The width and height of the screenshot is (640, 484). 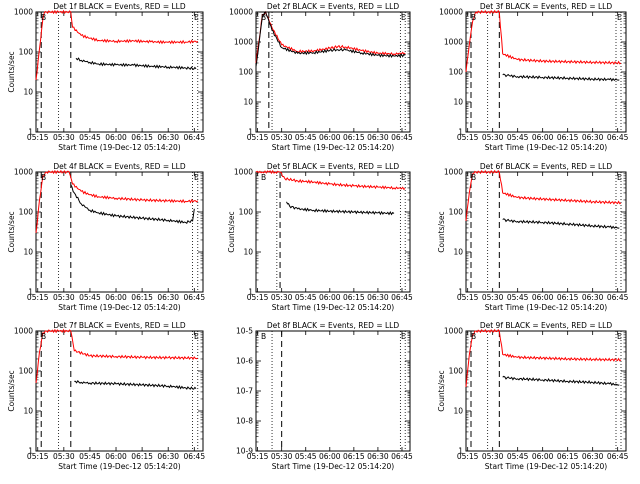 I want to click on panel-title: Det 4f BLACK = Events, RED = LLD, so click(x=119, y=166).